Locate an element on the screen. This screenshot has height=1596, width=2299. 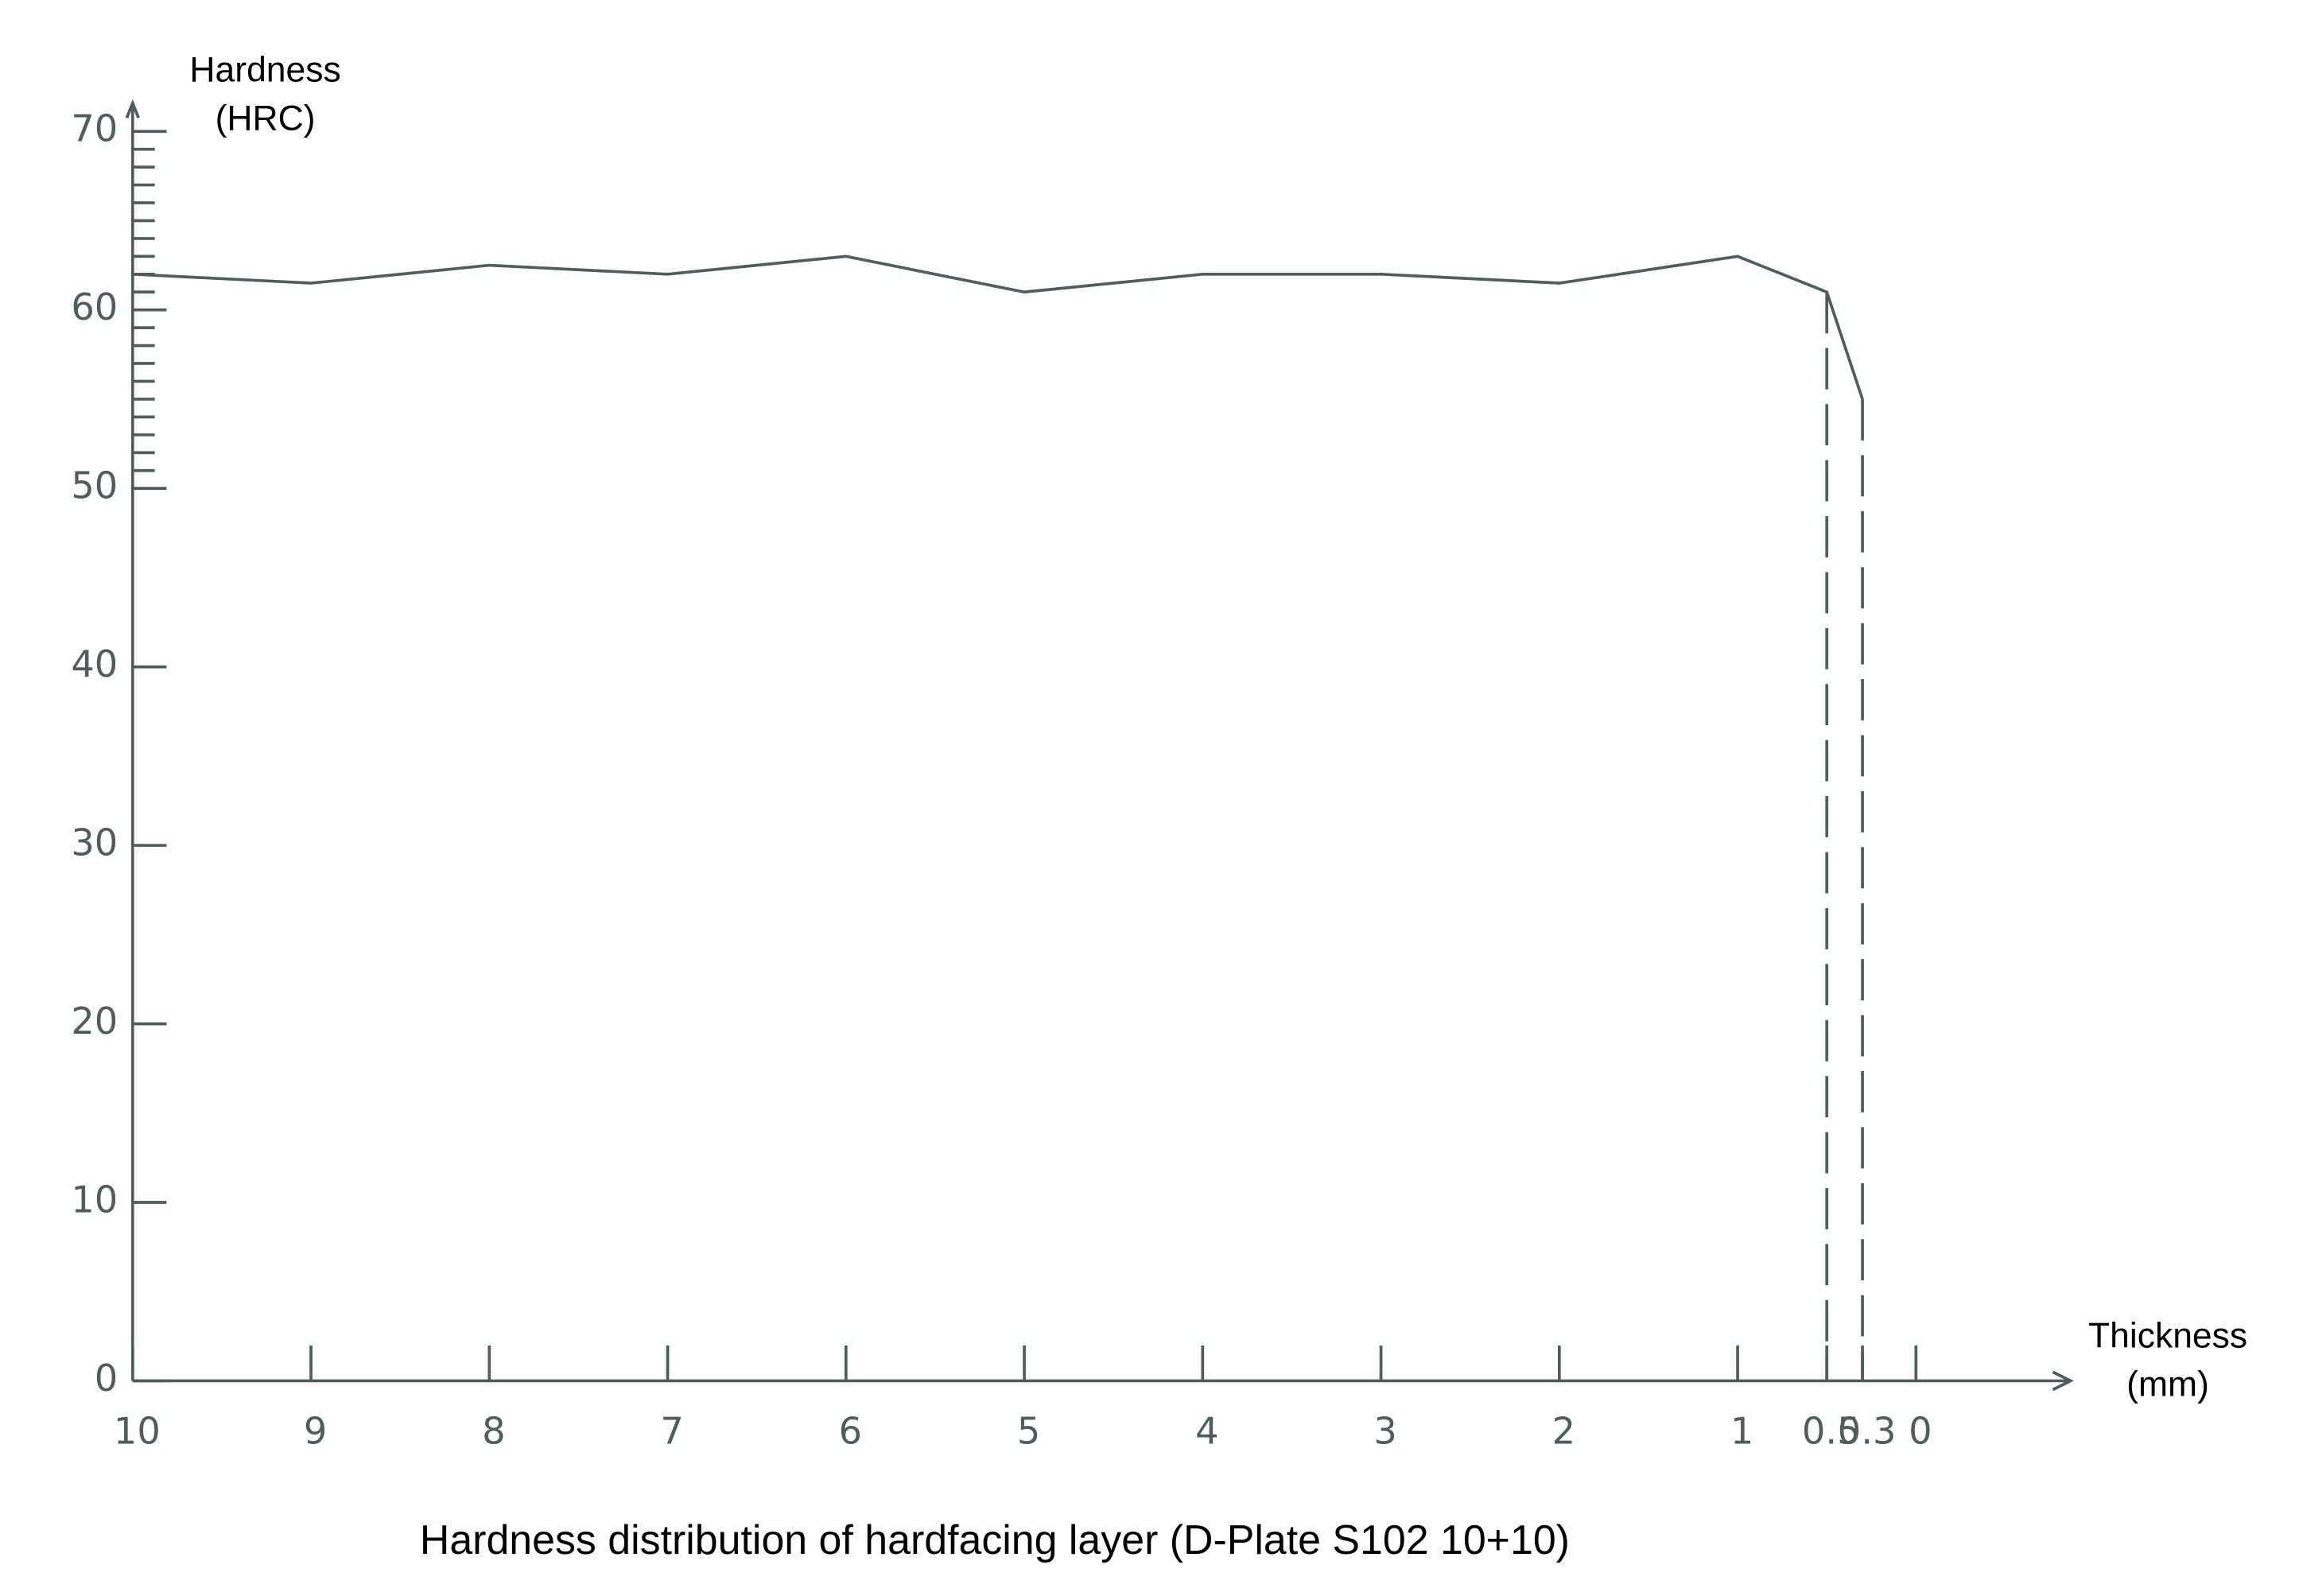
y-tick-label: 30 is located at coordinates (94, 843).